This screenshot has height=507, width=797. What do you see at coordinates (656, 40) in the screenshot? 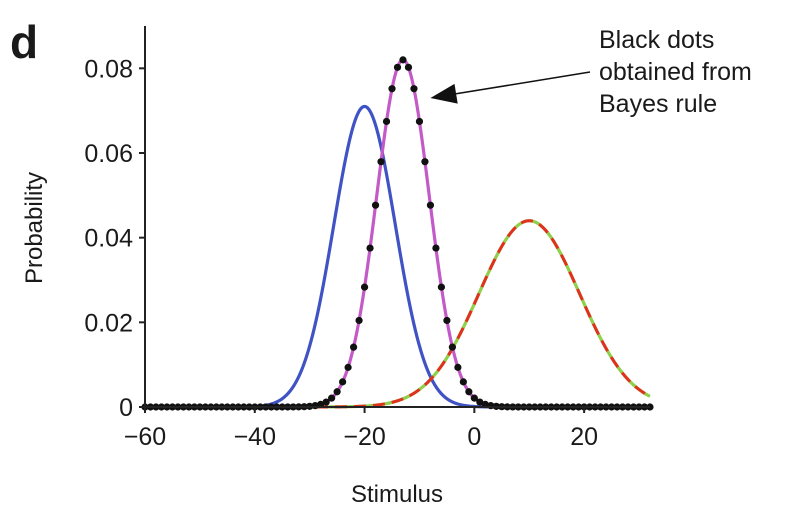
I see `annotation-line-1: Black dots` at bounding box center [656, 40].